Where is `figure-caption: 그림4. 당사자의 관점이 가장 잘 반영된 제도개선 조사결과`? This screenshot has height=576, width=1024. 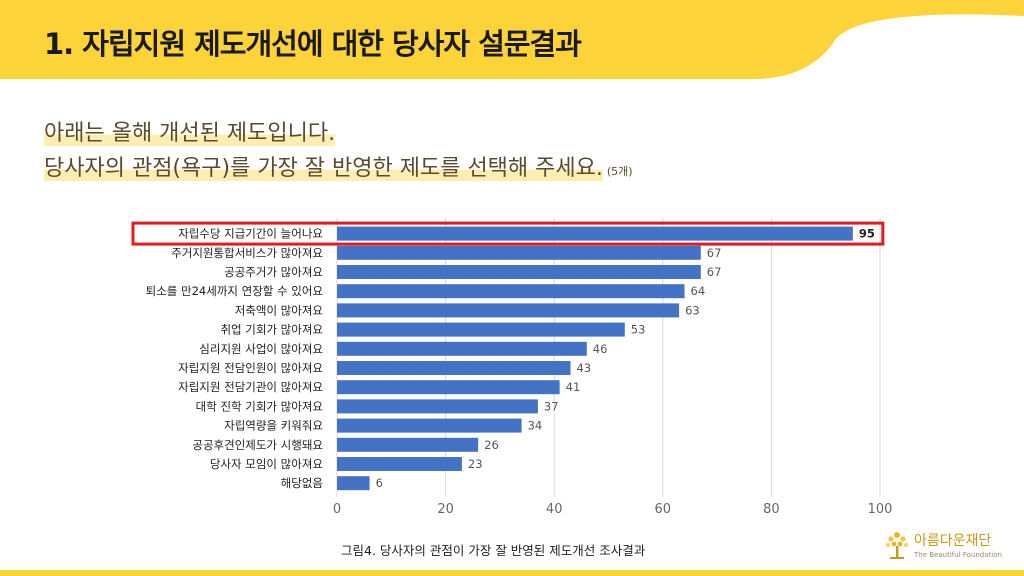 figure-caption: 그림4. 당사자의 관점이 가장 잘 반영된 제도개선 조사결과 is located at coordinates (493, 550).